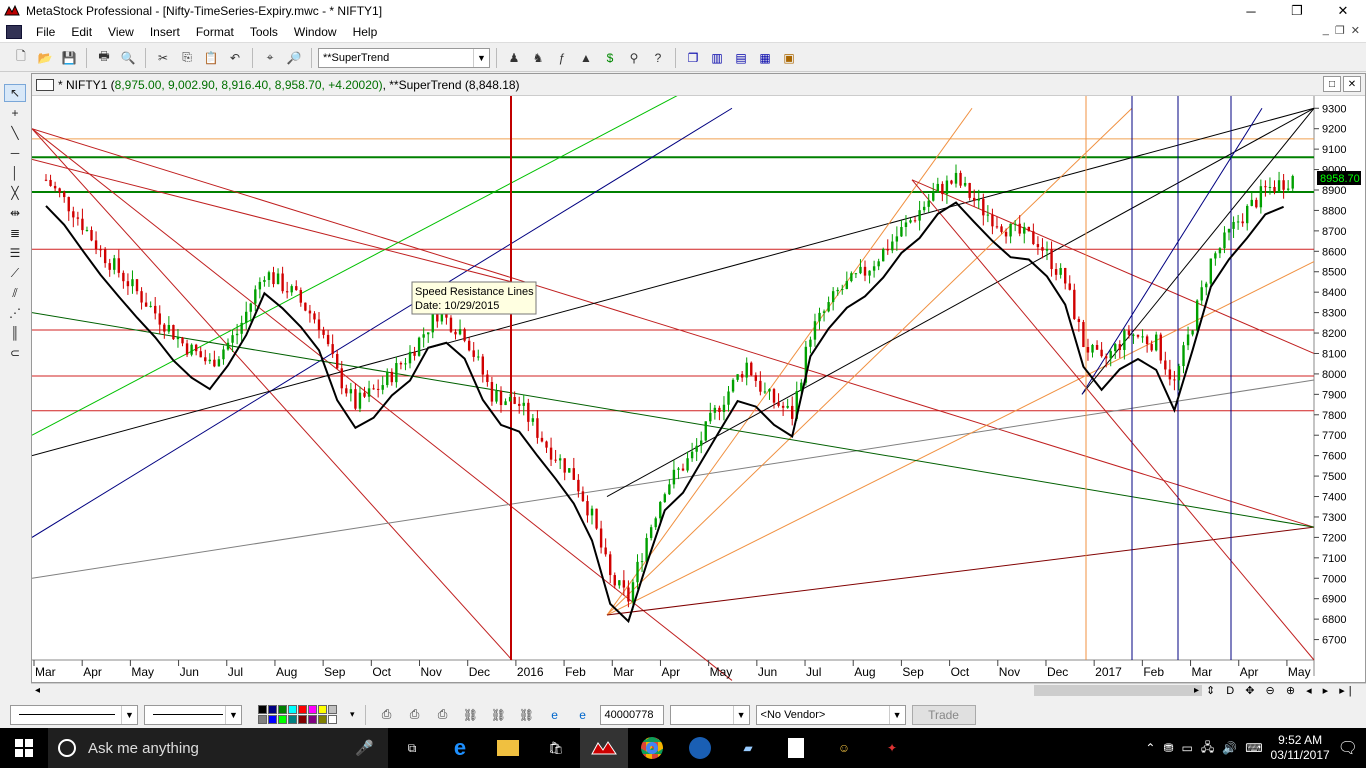  Describe the element at coordinates (526, 714) in the screenshot. I see `link3-icon: ⛓` at that location.